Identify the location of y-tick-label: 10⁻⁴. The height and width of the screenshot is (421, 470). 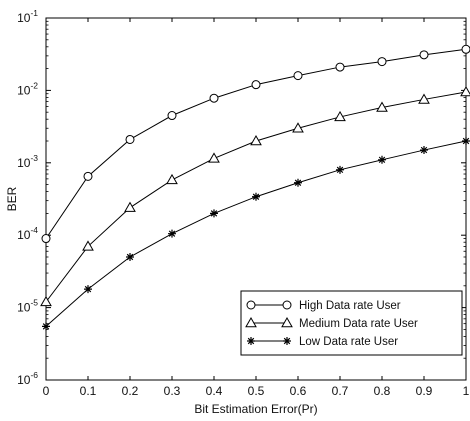
(27, 233).